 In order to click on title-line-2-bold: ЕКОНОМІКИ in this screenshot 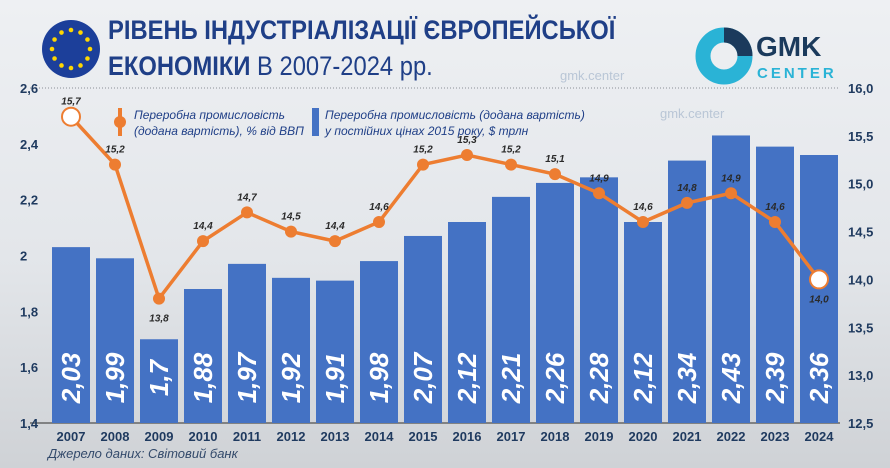, I will do `click(179, 66)`.